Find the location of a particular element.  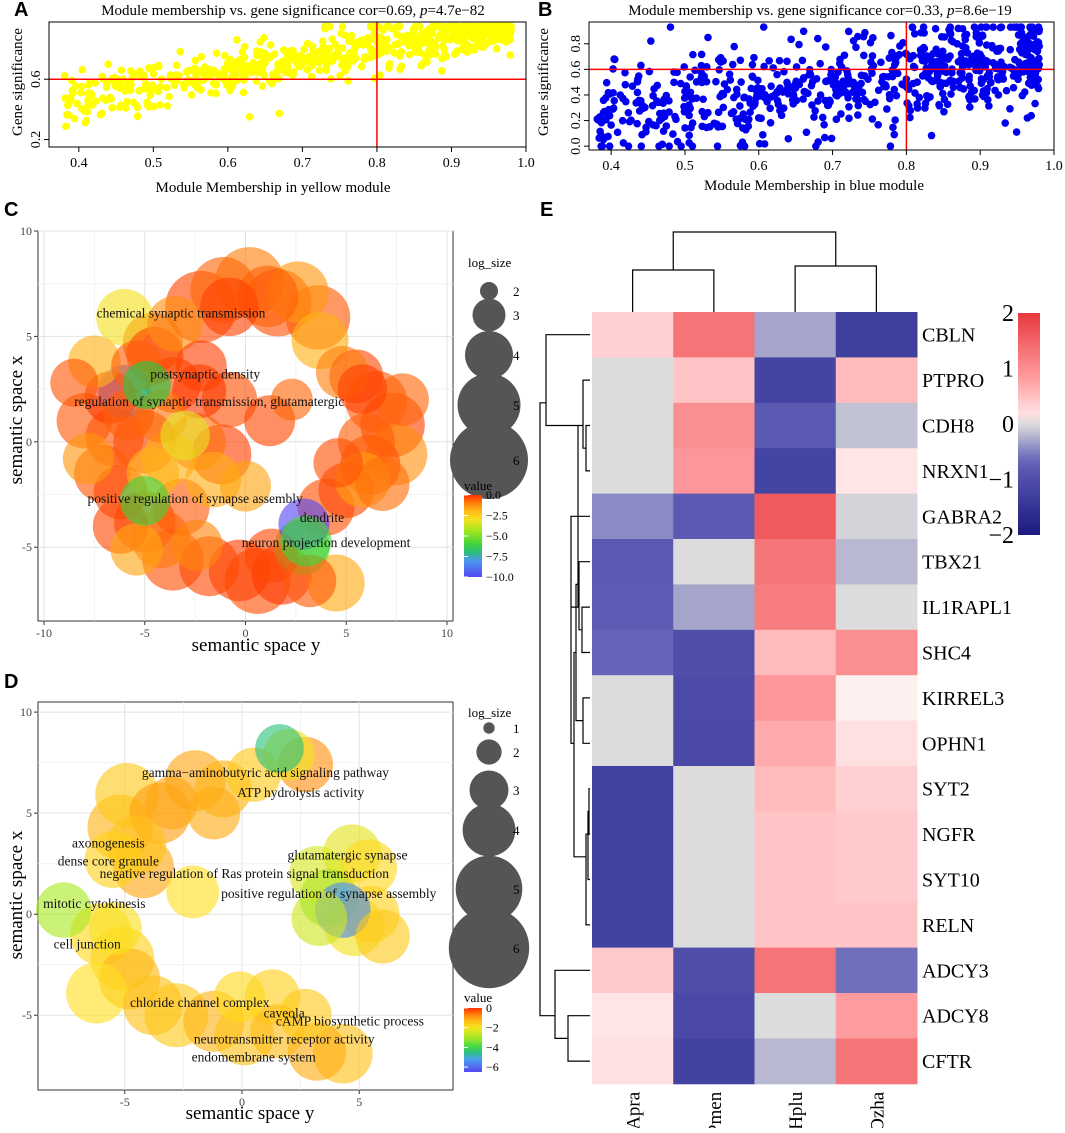

heatmap-color-scale-label: −2 is located at coordinates (1001, 536).